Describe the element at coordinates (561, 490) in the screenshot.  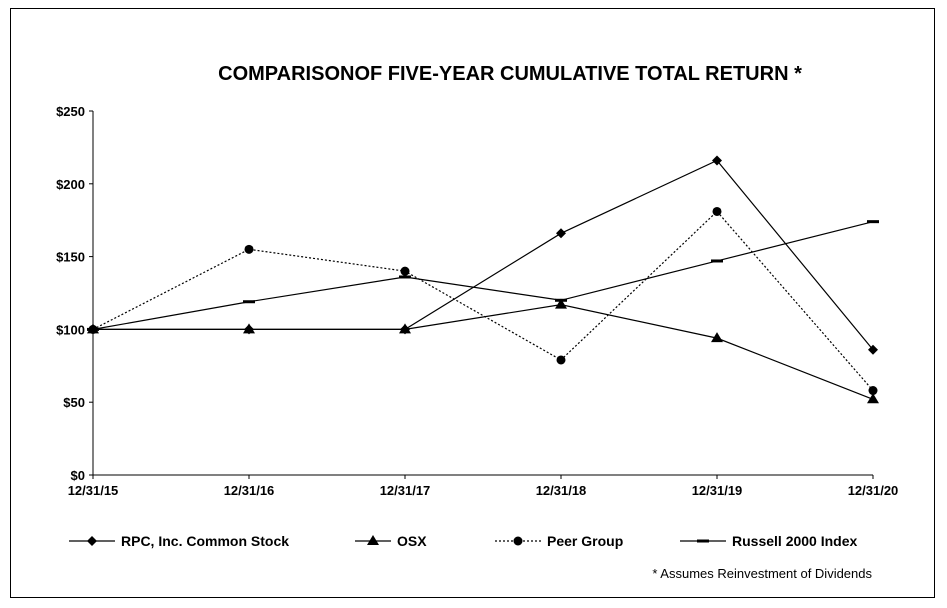
I see `x-tick-label: 12/31/18` at that location.